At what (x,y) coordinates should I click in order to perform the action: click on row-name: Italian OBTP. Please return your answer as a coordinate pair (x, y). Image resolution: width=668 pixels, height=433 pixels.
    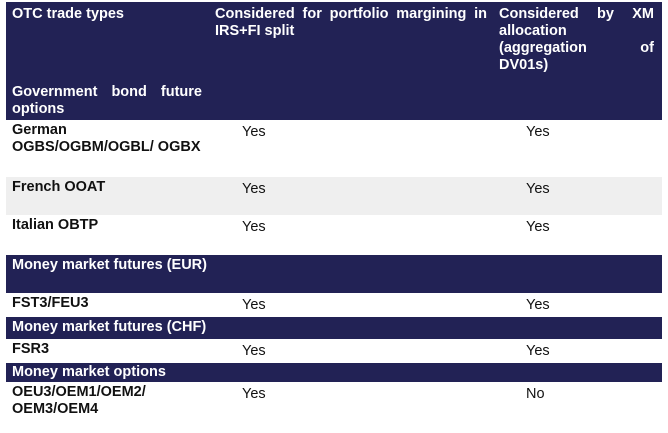
    Looking at the image, I should click on (55, 225).